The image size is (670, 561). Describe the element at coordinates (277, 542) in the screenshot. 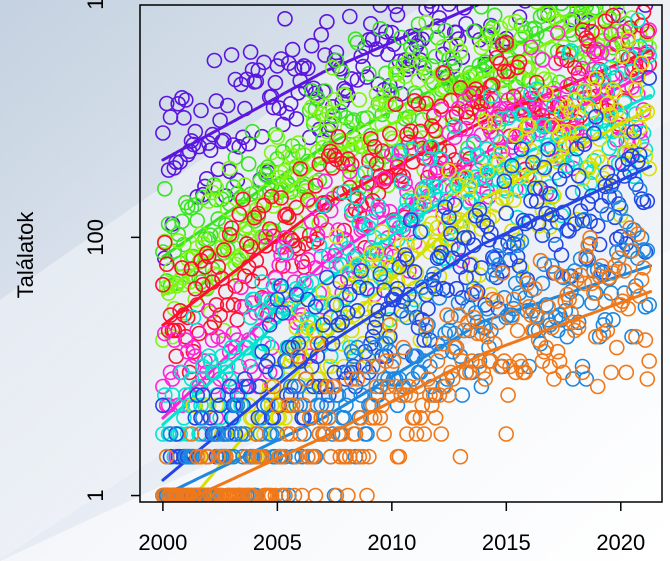

I see `x-tick-label: 2005` at that location.